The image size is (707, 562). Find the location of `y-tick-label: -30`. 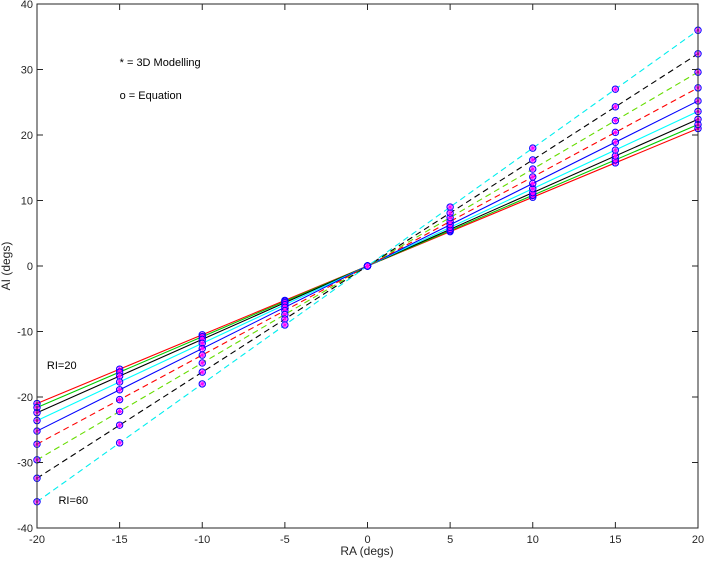

y-tick-label: -30 is located at coordinates (25, 464).